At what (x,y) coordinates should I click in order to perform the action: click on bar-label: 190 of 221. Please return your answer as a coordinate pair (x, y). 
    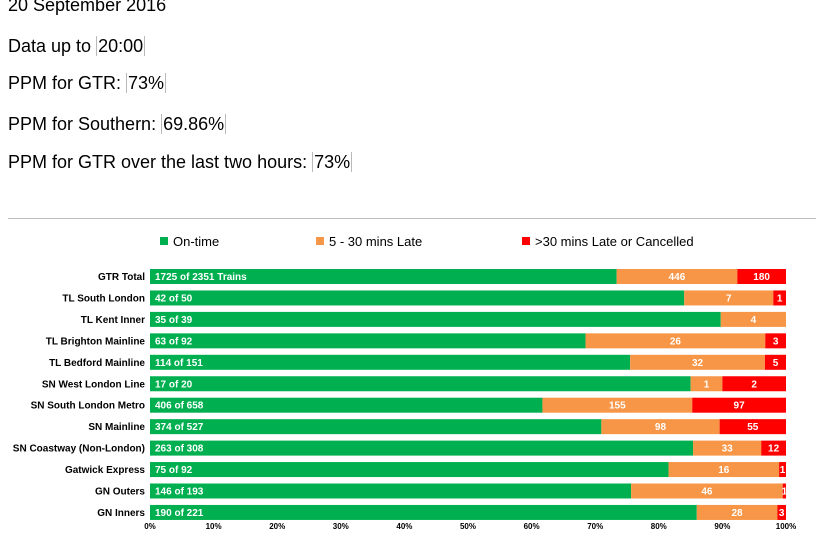
    Looking at the image, I should click on (179, 513).